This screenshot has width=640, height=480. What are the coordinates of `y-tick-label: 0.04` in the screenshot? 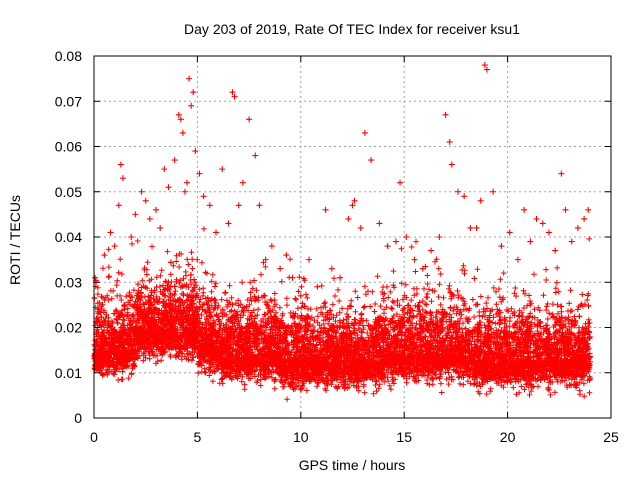 It's located at (68, 237).